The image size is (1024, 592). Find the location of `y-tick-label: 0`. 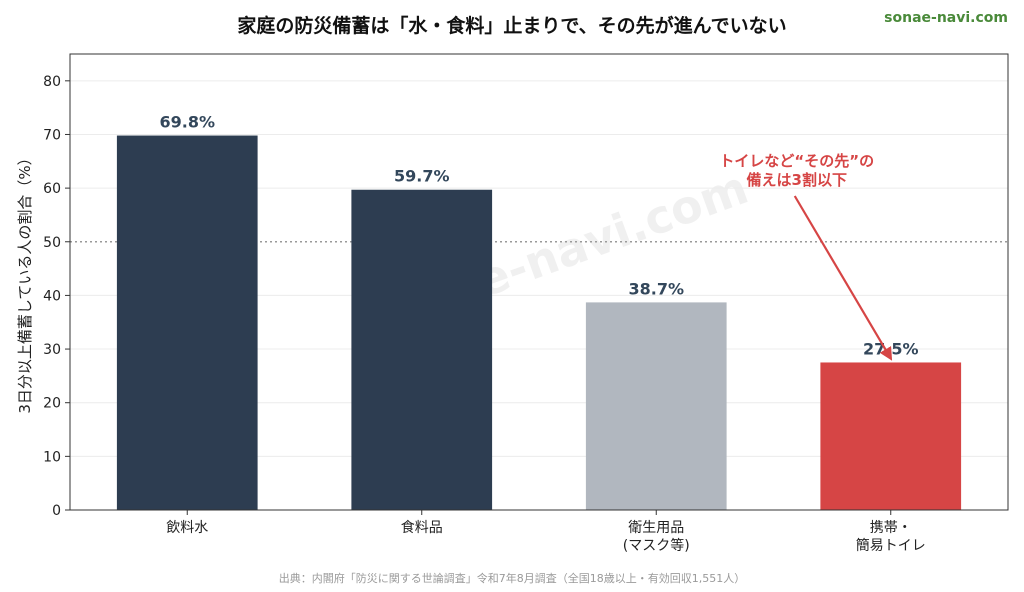

y-tick-label: 0 is located at coordinates (56, 511).